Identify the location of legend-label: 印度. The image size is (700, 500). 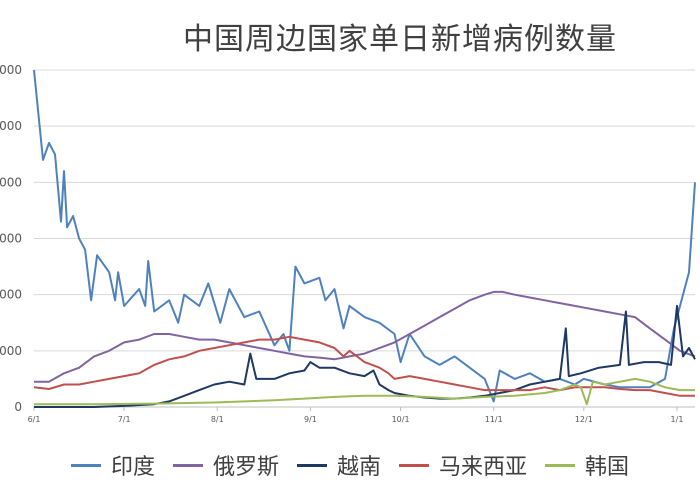
(132, 467).